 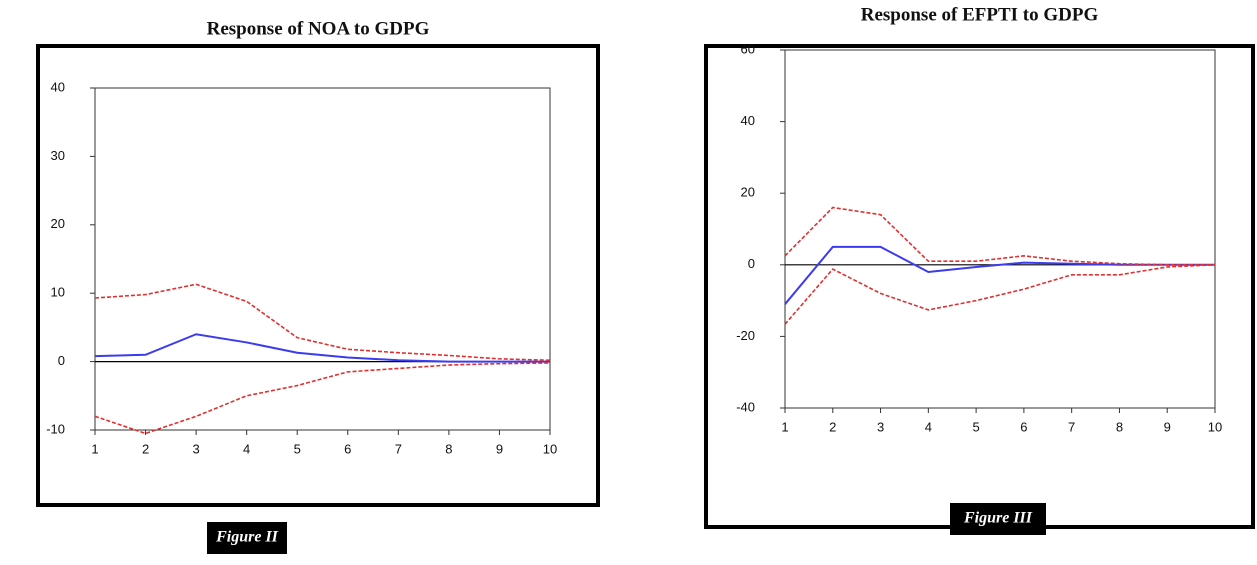 I want to click on y-tick-label: -40, so click(x=745, y=406).